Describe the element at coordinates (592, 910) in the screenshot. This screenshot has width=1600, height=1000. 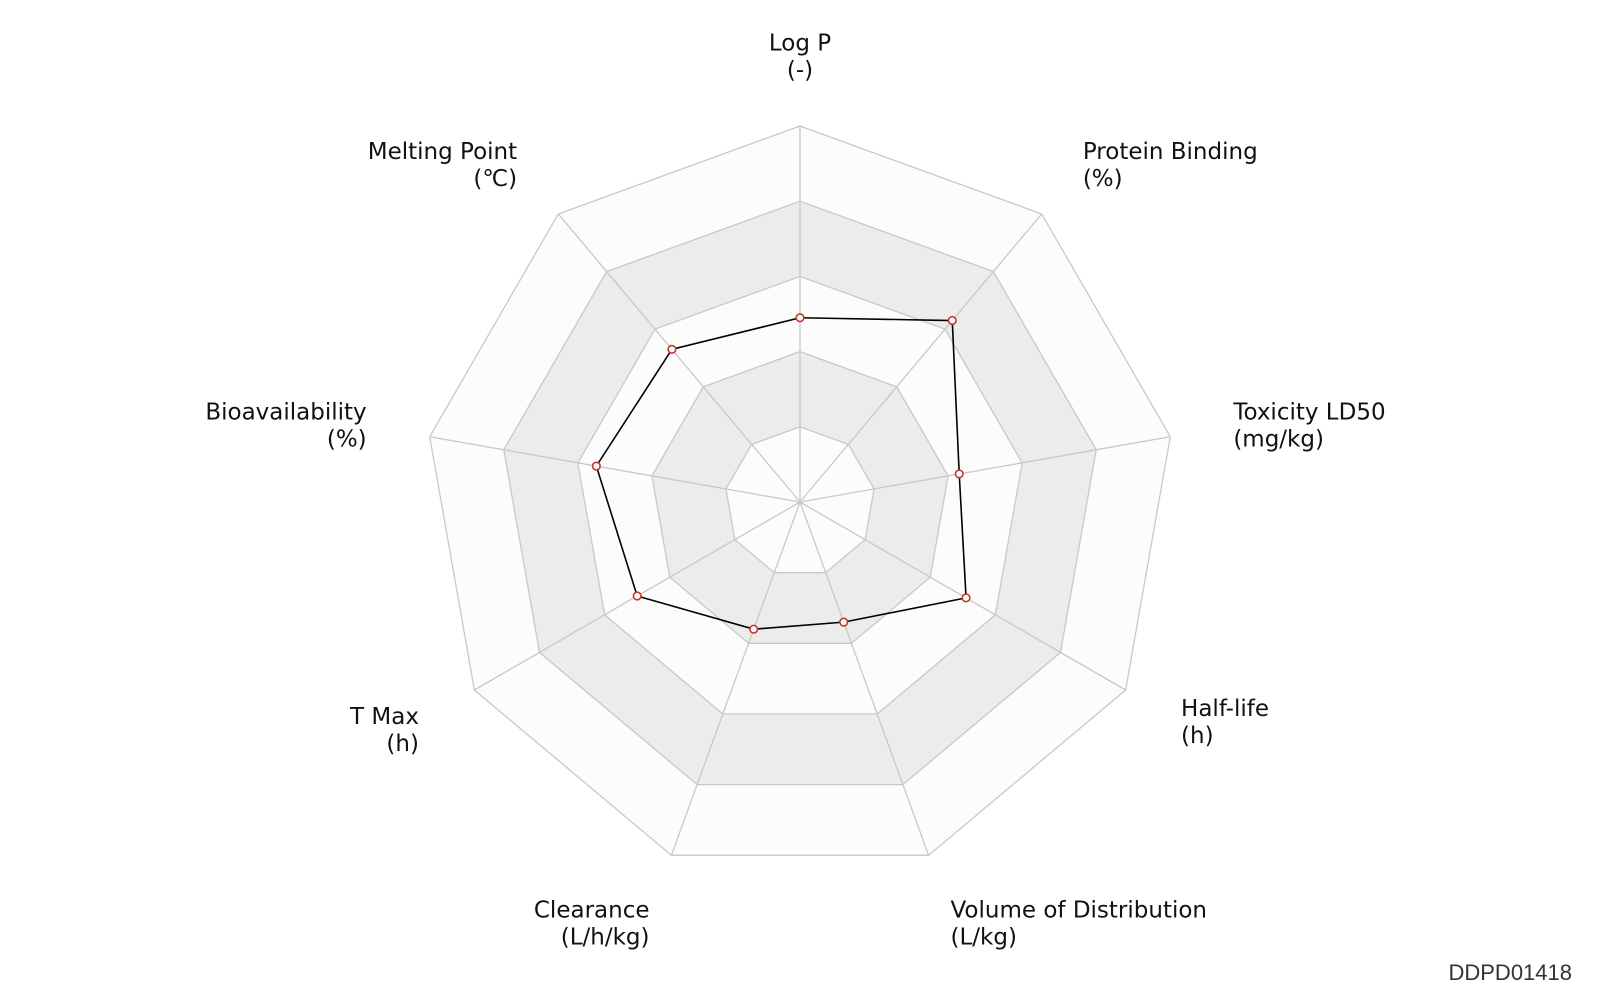
I see `axis-label-name: Clearance` at that location.